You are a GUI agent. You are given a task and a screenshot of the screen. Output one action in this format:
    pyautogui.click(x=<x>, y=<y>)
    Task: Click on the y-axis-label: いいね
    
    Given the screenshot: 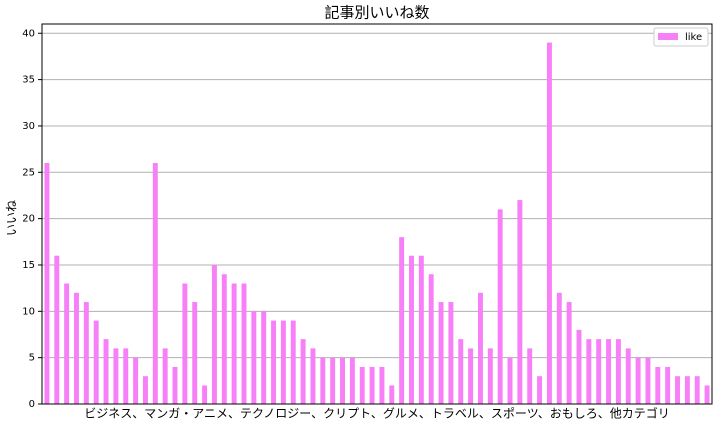 What is the action you would take?
    pyautogui.click(x=12, y=218)
    